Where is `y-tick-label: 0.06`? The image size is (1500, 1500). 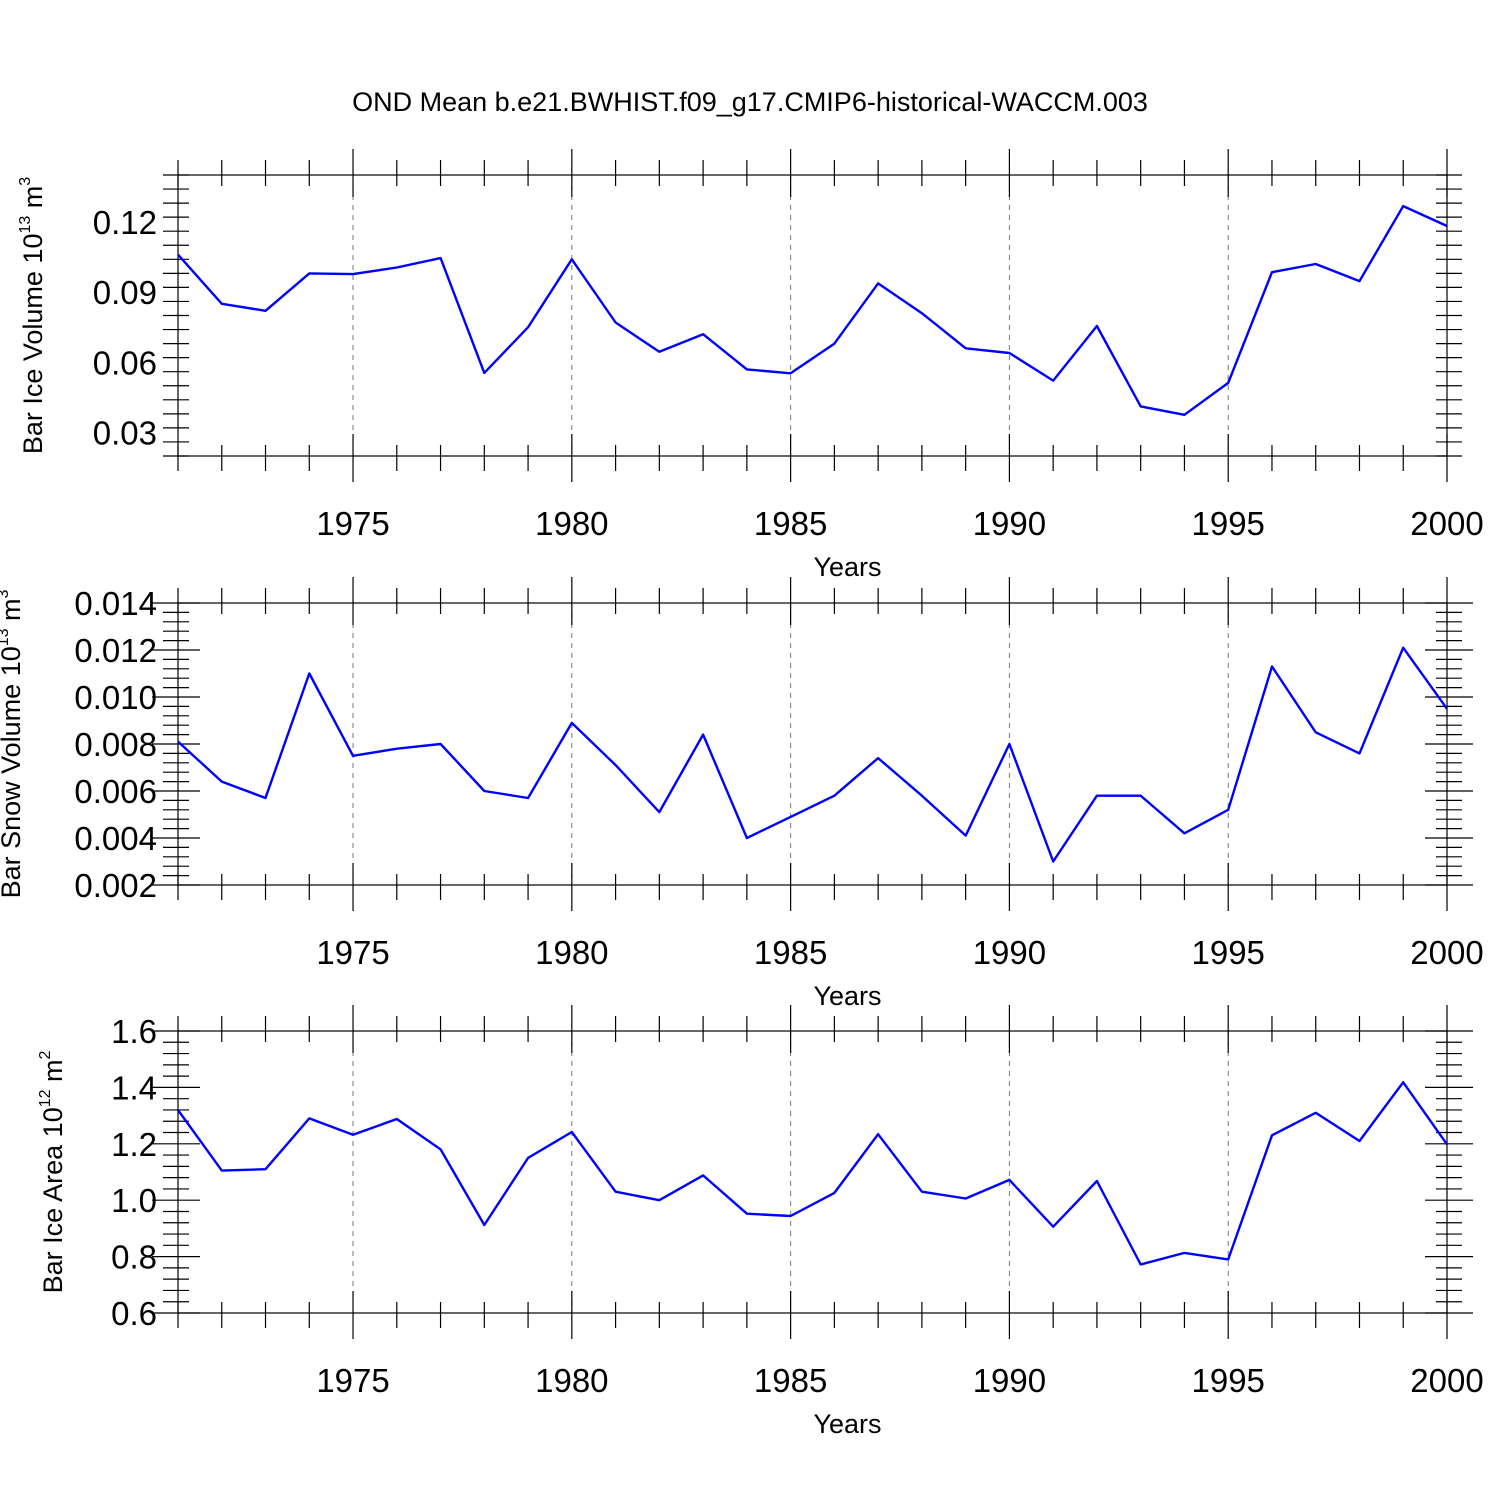 y-tick-label: 0.06 is located at coordinates (125, 362).